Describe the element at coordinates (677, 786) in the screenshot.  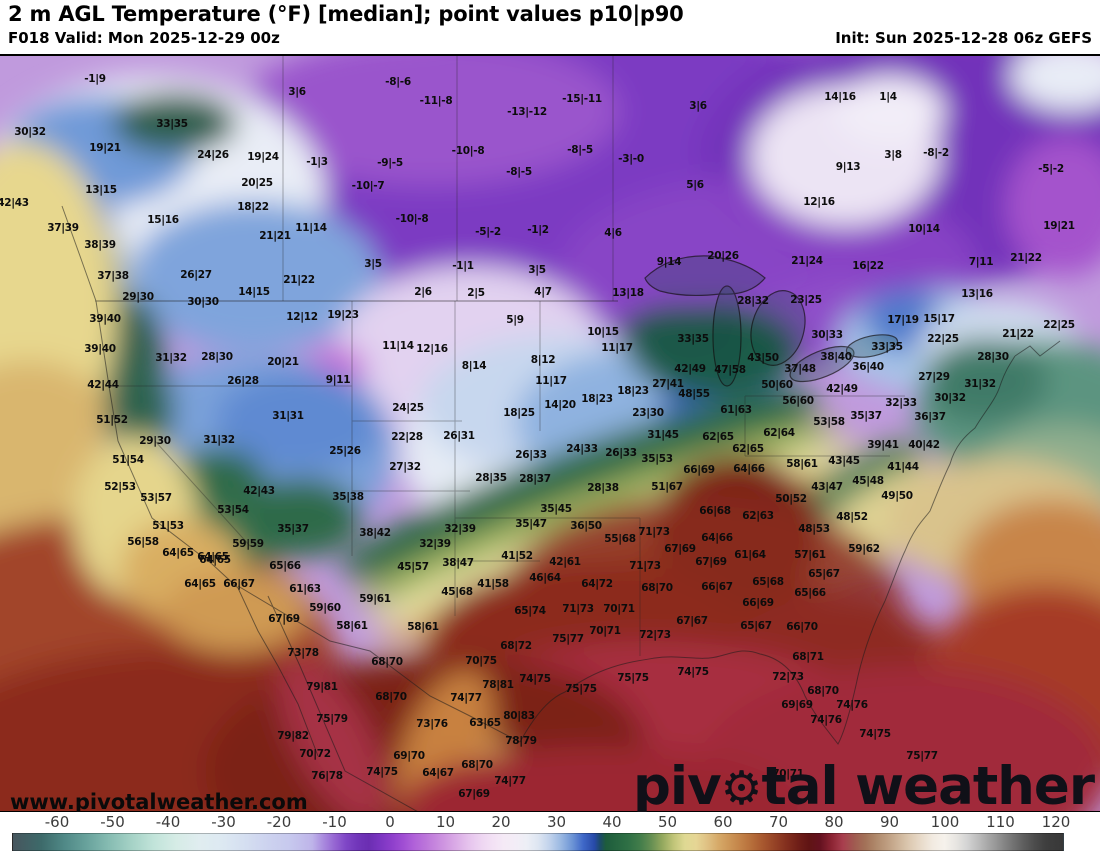
I see `logo-text-prefix: piv` at that location.